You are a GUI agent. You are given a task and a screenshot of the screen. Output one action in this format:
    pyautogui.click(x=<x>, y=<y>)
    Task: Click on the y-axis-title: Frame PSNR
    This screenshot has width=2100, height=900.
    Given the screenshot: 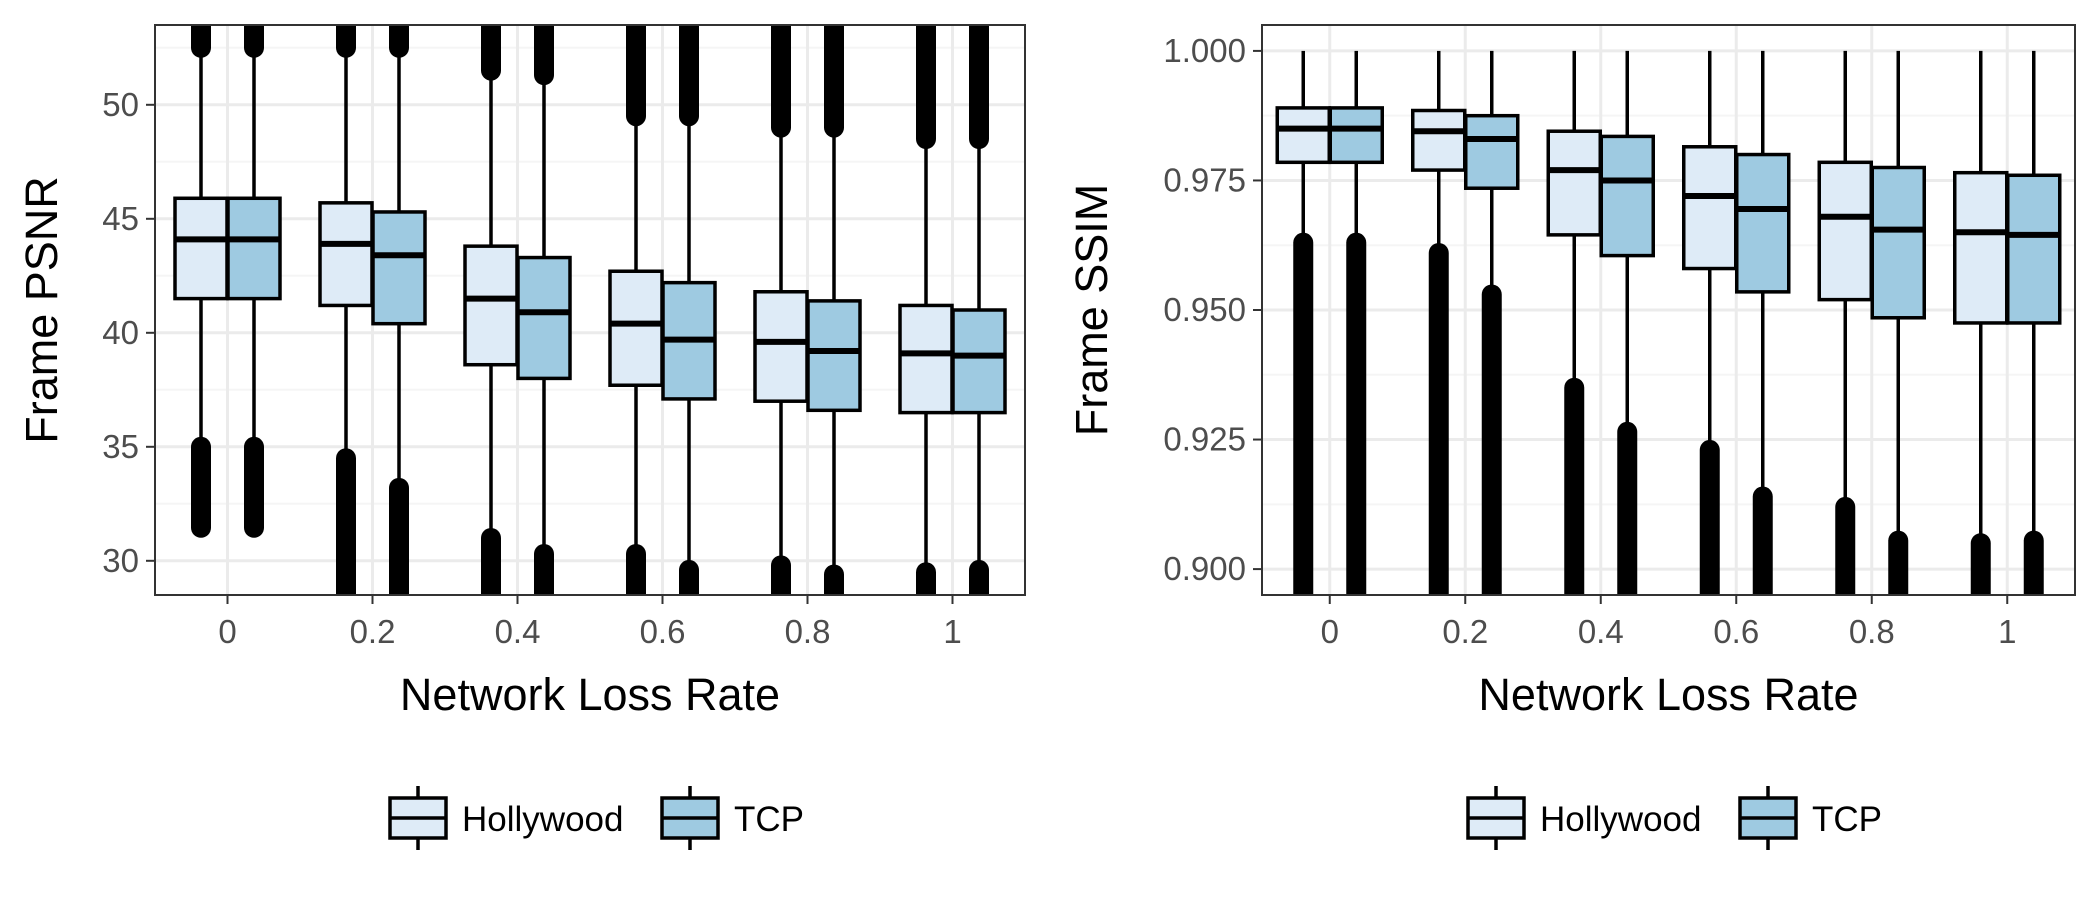 What is the action you would take?
    pyautogui.click(x=41, y=310)
    